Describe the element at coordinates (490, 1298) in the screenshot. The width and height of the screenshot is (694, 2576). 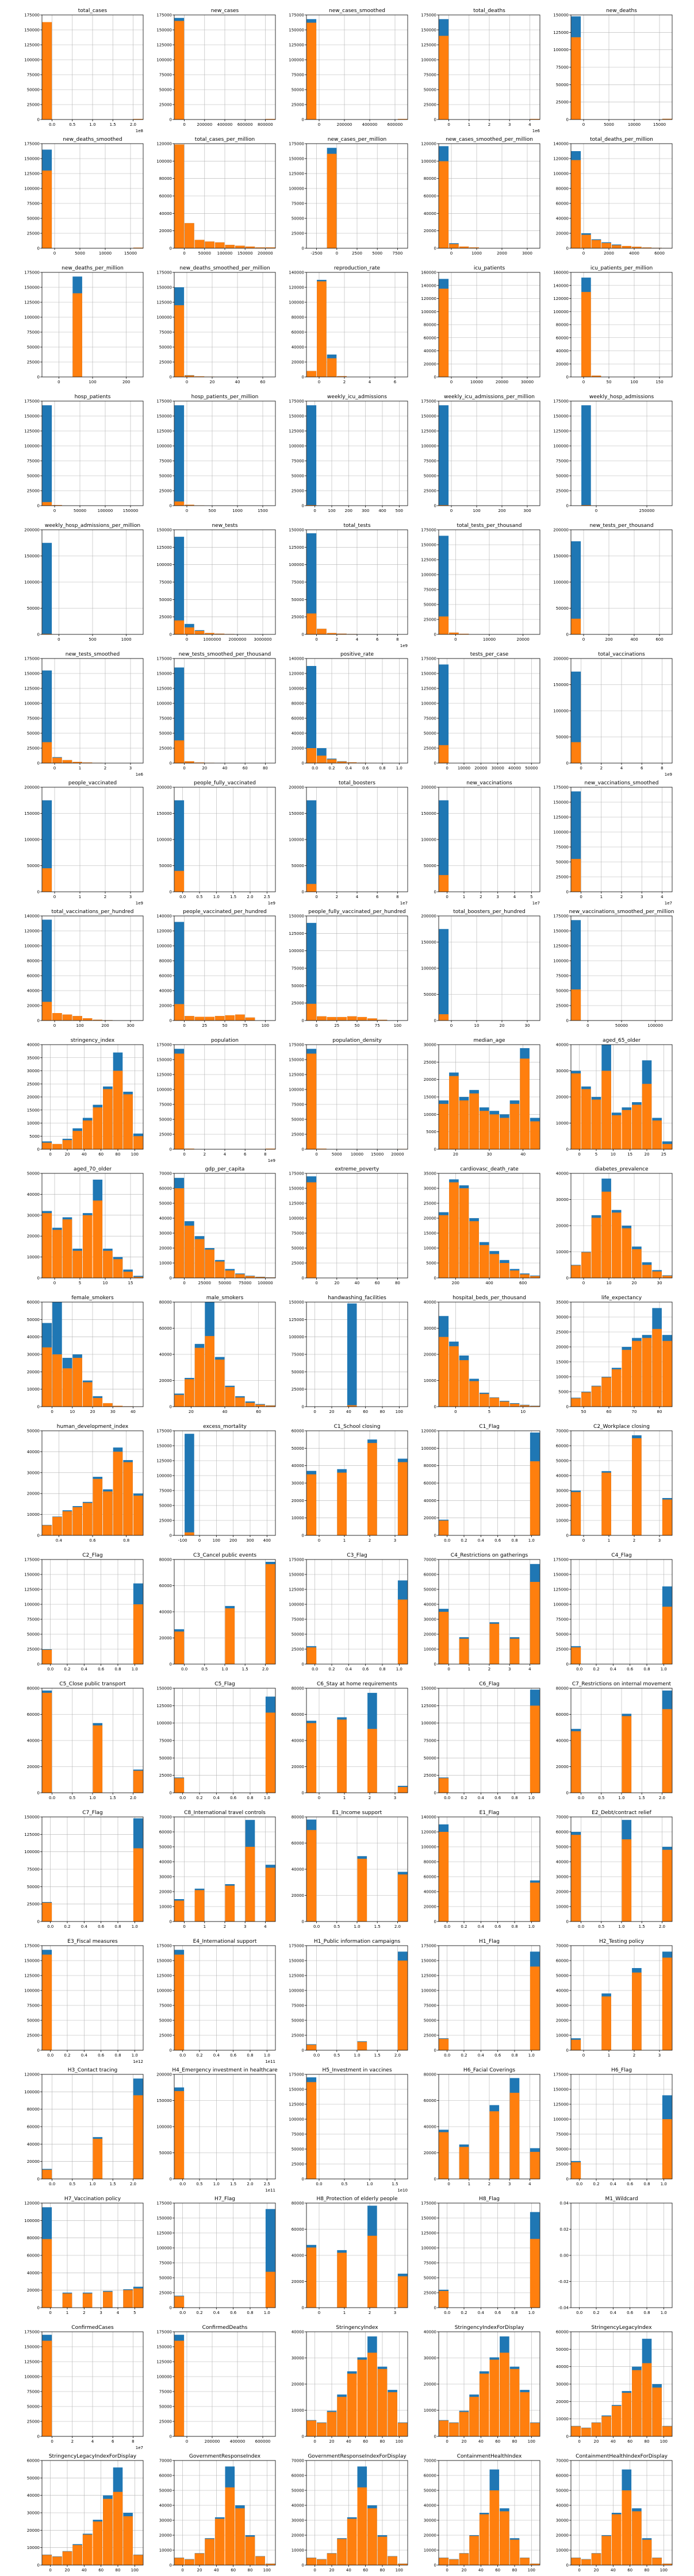
I see `subplot-title: hospital_beds_per_thousand` at that location.